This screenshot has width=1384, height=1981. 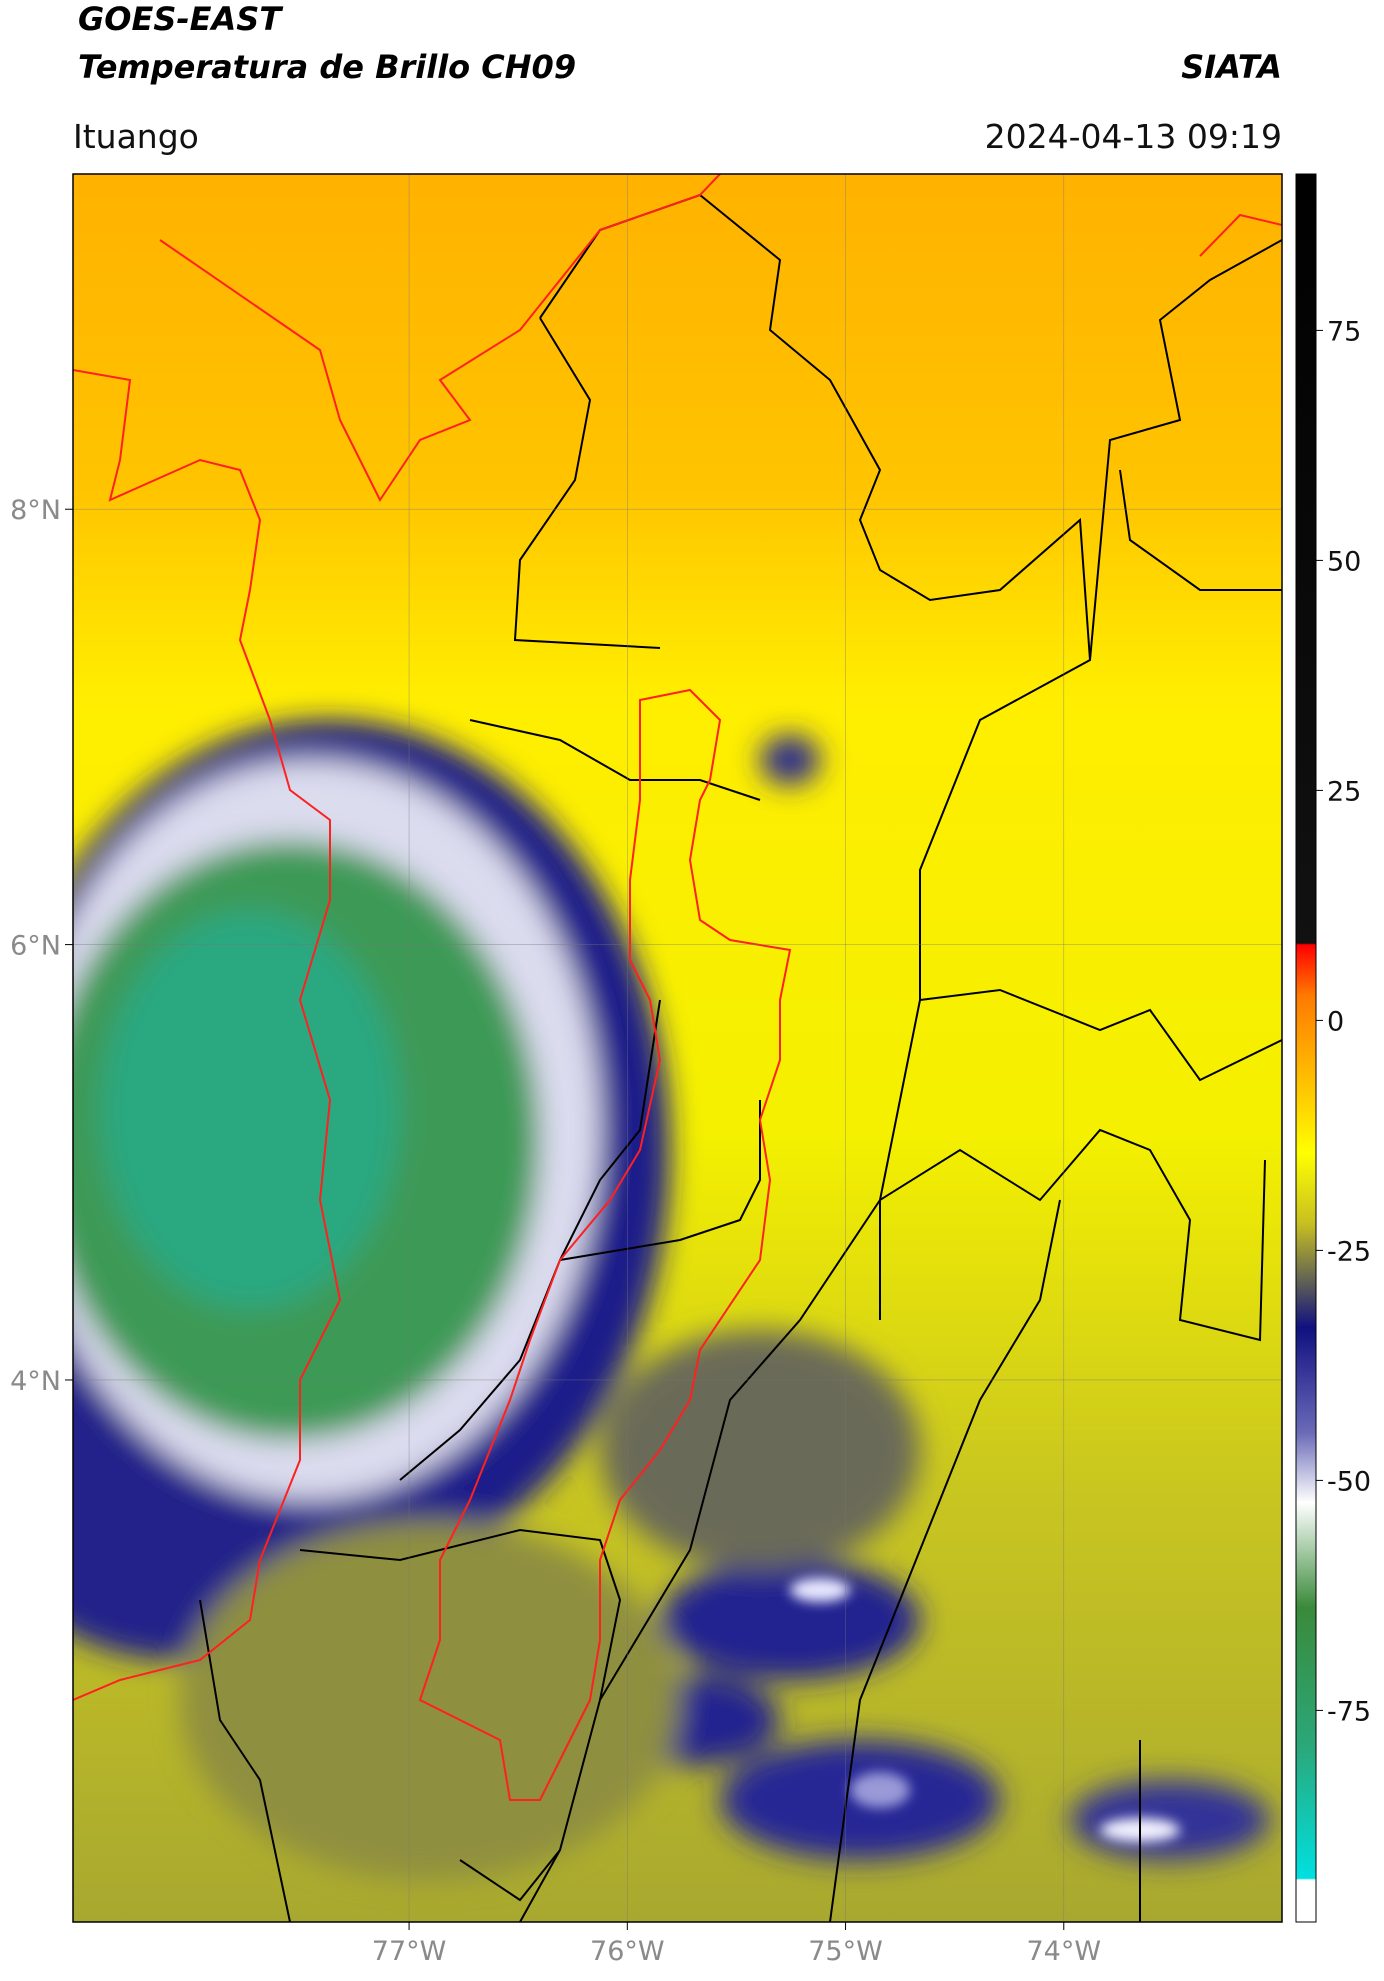 I want to click on y-tick-label: 4°N, so click(x=35, y=1381).